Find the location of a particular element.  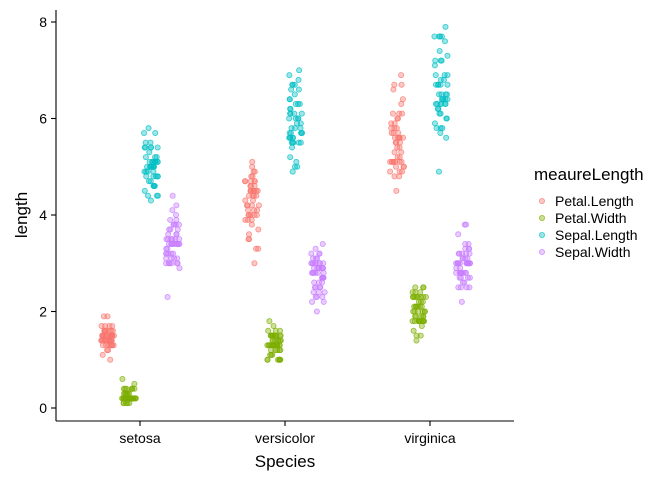

y-tick-label: 8 is located at coordinates (43, 22).